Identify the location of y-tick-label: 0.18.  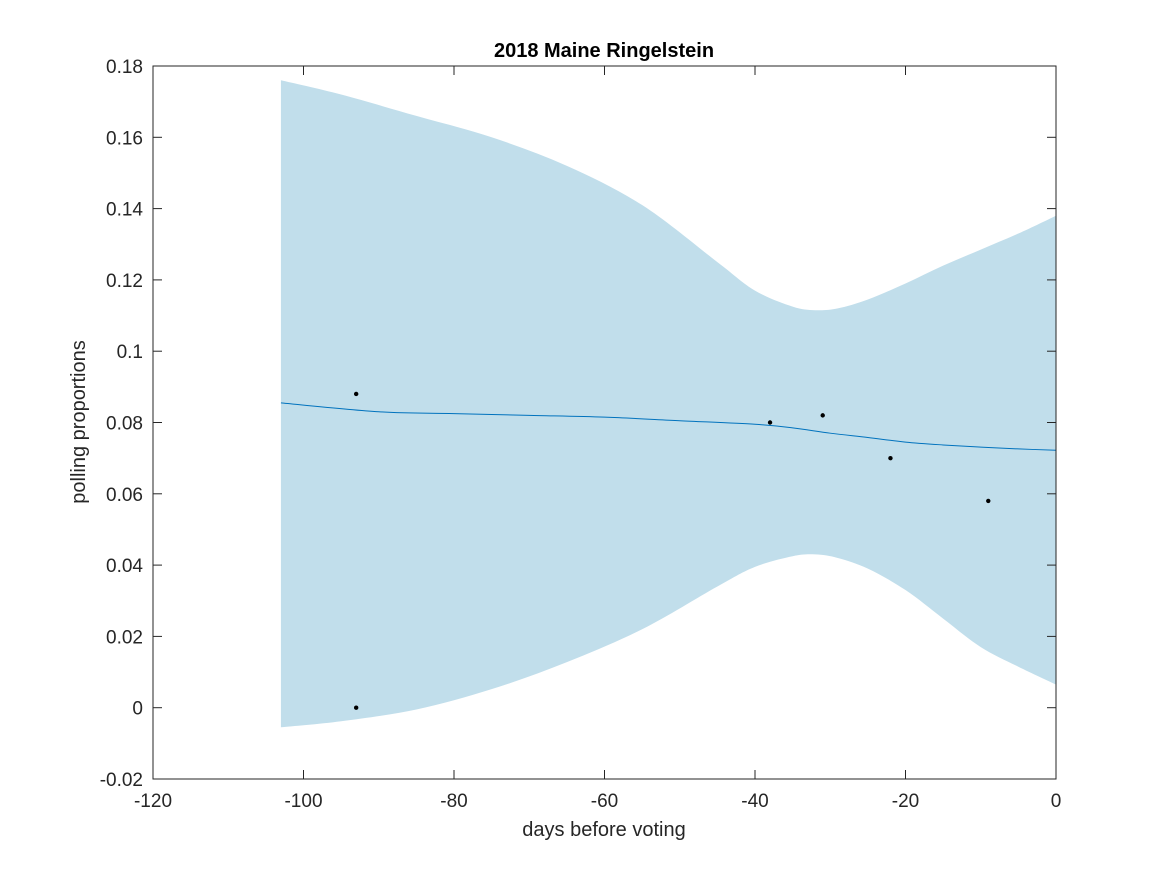
(124, 67).